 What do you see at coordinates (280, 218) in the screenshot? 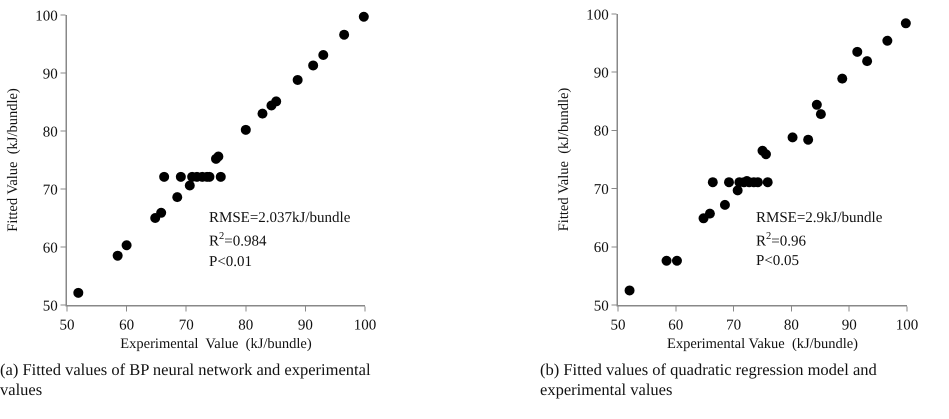
I see `annotation: RMSE=2.037kJ/bundle` at bounding box center [280, 218].